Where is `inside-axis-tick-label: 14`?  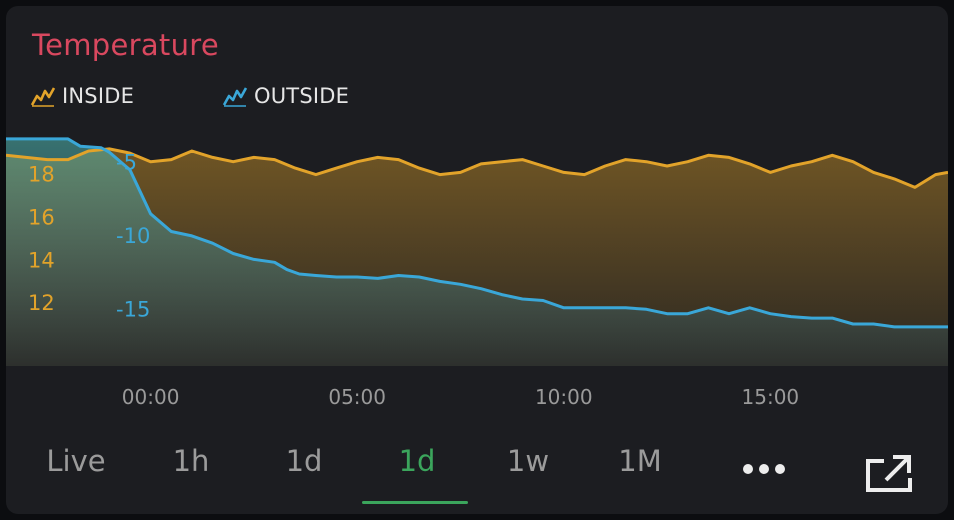
inside-axis-tick-label: 14 is located at coordinates (41, 260).